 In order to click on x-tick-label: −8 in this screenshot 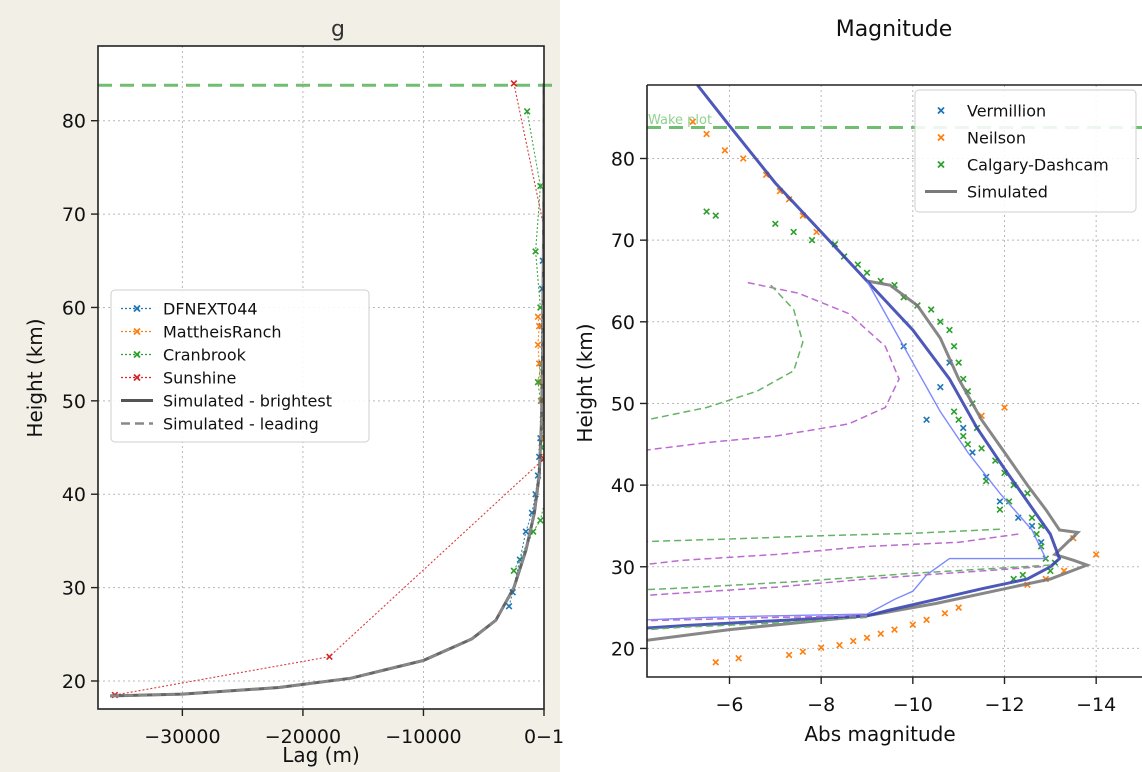, I will do `click(821, 705)`.